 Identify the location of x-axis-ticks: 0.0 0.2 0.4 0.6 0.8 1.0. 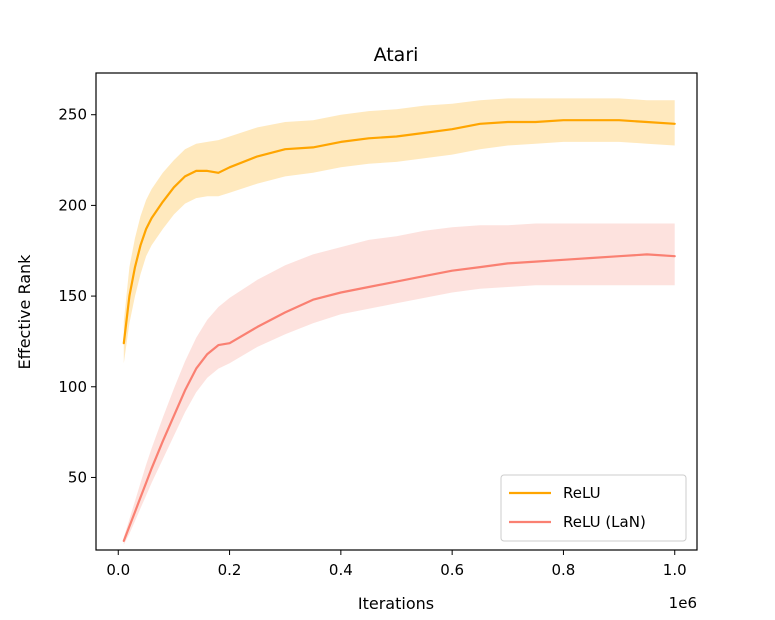
(396, 564).